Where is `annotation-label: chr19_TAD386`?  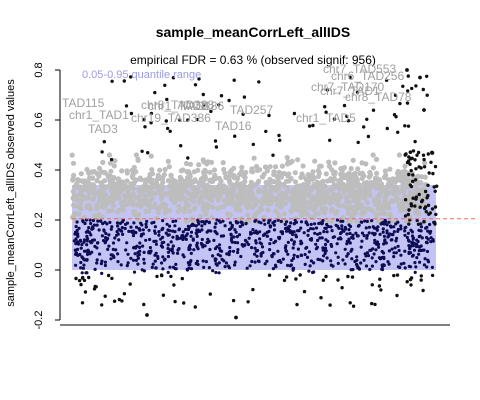 annotation-label: chr19_TAD386 is located at coordinates (171, 118).